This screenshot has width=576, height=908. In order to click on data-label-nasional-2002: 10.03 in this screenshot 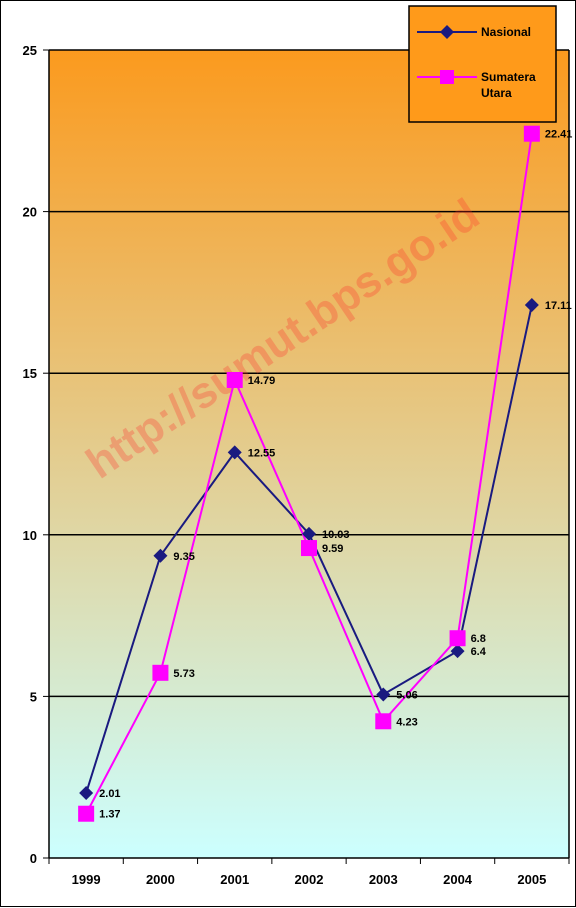, I will do `click(336, 535)`.